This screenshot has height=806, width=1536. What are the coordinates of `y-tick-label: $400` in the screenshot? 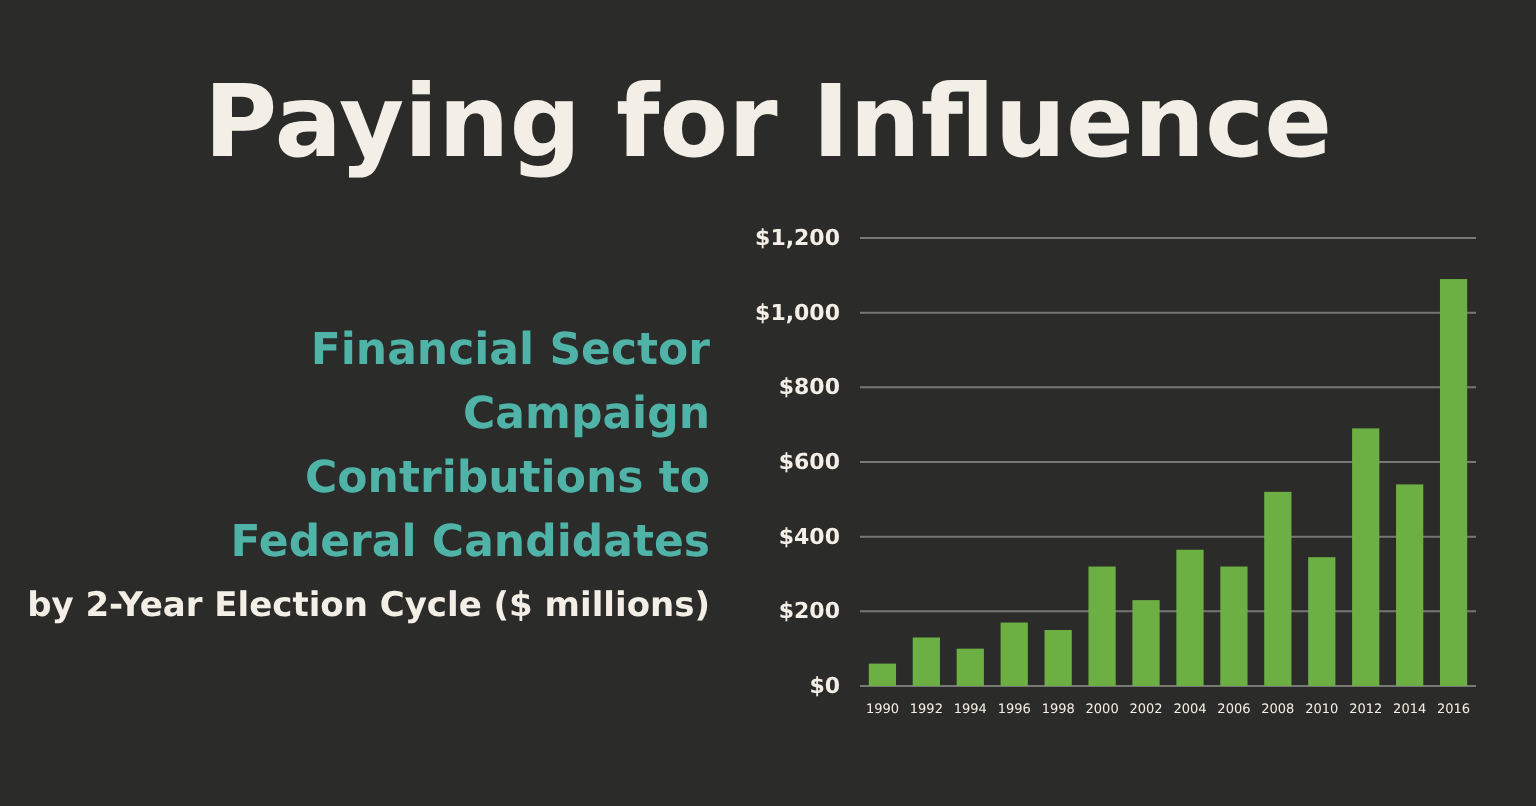 It's located at (809, 536).